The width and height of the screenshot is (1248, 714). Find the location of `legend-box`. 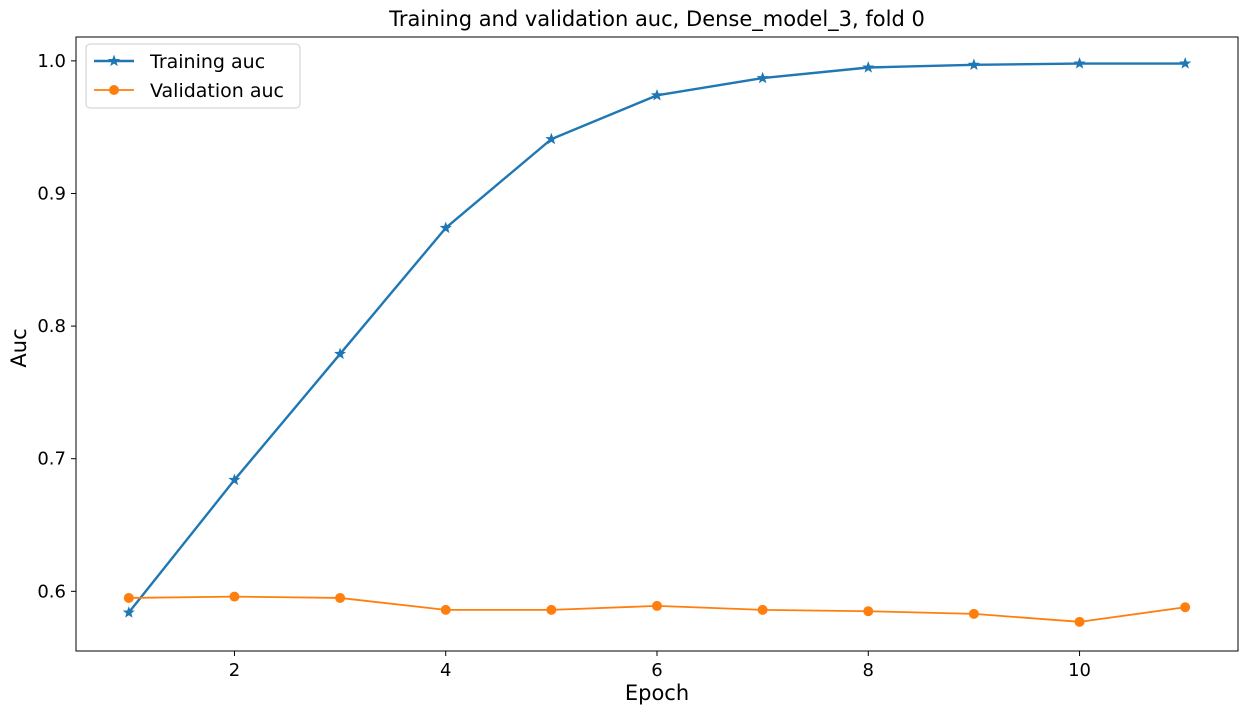

legend-box is located at coordinates (193, 76).